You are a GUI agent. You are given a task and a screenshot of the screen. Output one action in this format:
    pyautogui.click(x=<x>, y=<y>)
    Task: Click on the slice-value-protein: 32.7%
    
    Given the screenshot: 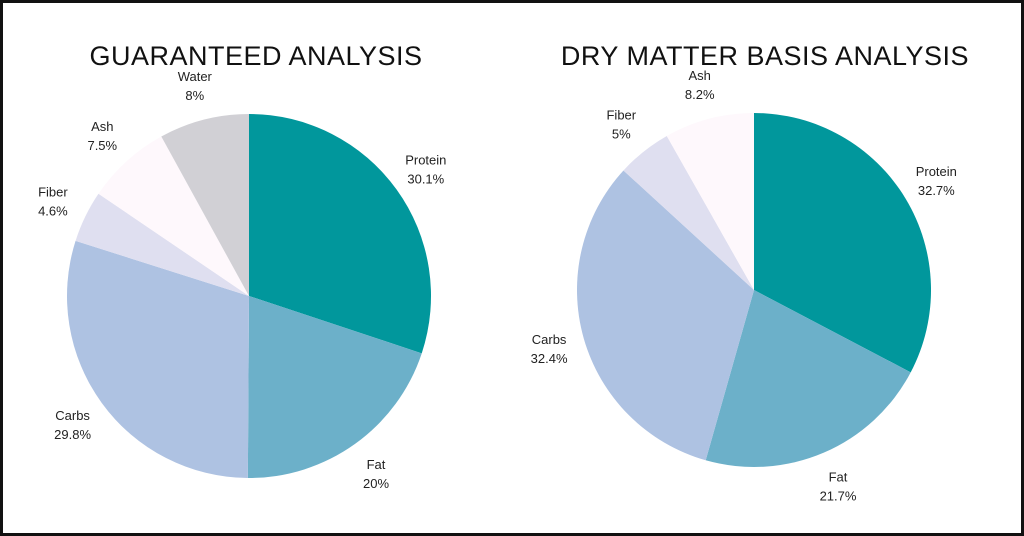 What is the action you would take?
    pyautogui.click(x=936, y=190)
    